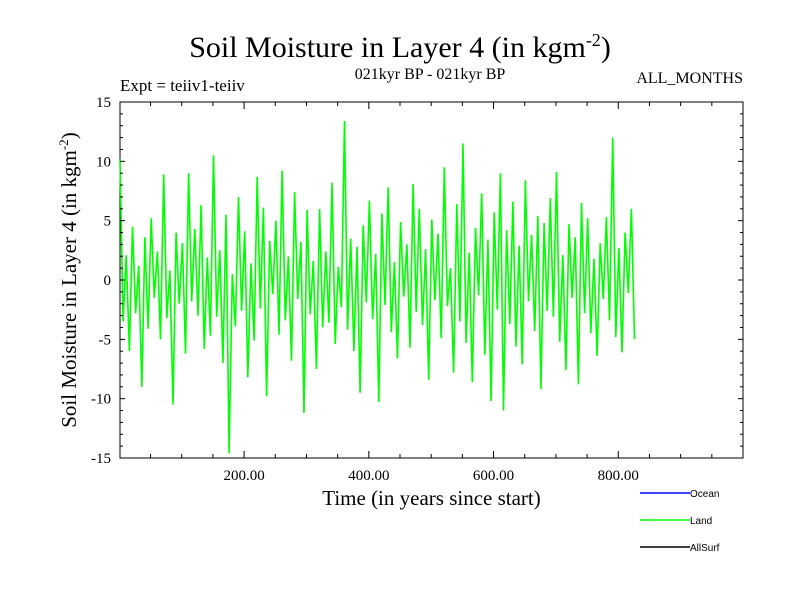 This screenshot has height=600, width=800. Describe the element at coordinates (400, 47) in the screenshot. I see `chart-title: Soil Moisture in Layer 4 (in kgm-2)` at that location.